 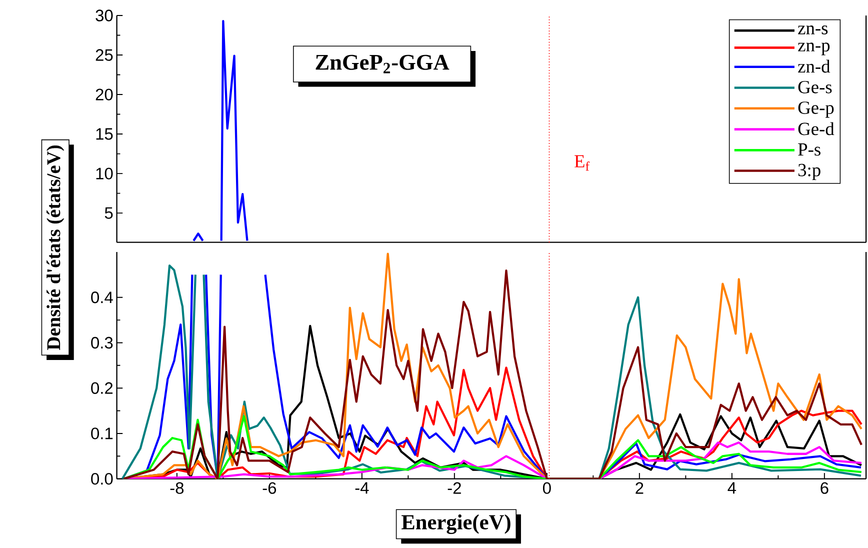 What do you see at coordinates (582, 163) in the screenshot?
I see `ref-line-label: E$_{f}$` at bounding box center [582, 163].